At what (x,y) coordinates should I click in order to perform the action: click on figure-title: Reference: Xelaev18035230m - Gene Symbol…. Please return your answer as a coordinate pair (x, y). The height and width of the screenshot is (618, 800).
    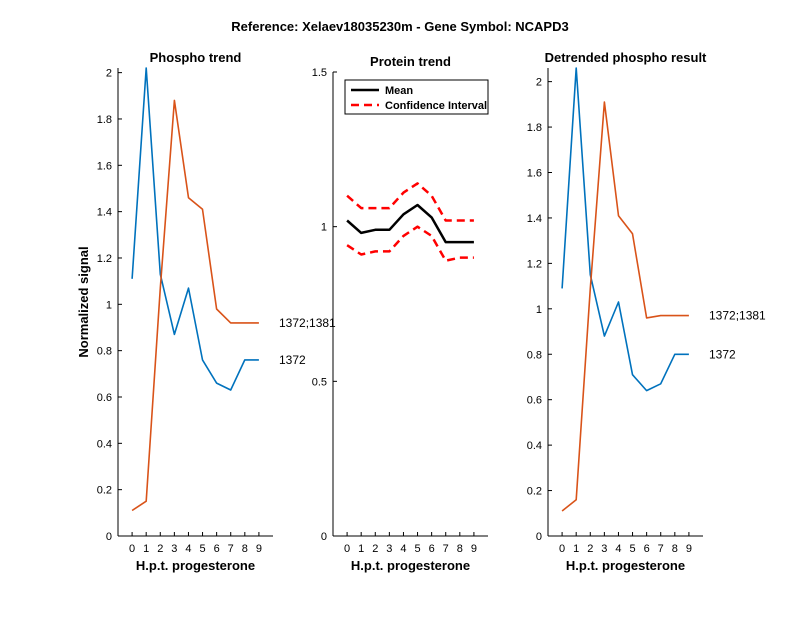
    Looking at the image, I should click on (399, 26).